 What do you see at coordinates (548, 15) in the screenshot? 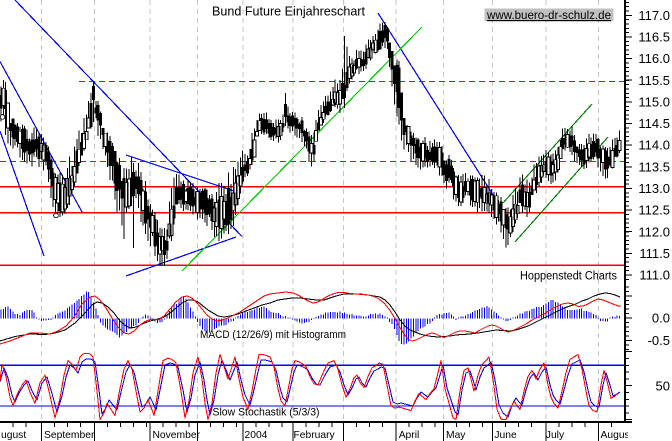
I see `svg-text: www.buero-dr-schulz.de` at bounding box center [548, 15].